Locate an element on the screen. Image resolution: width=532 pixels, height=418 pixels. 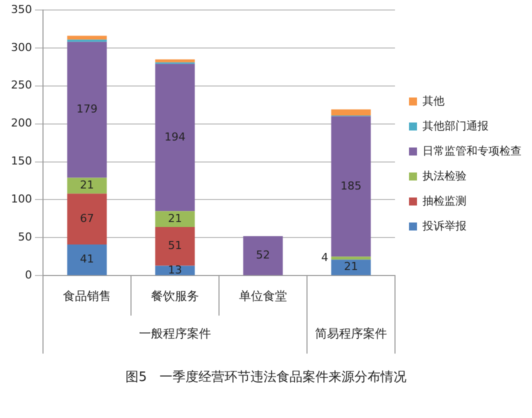
data-label: 185 is located at coordinates (351, 185).